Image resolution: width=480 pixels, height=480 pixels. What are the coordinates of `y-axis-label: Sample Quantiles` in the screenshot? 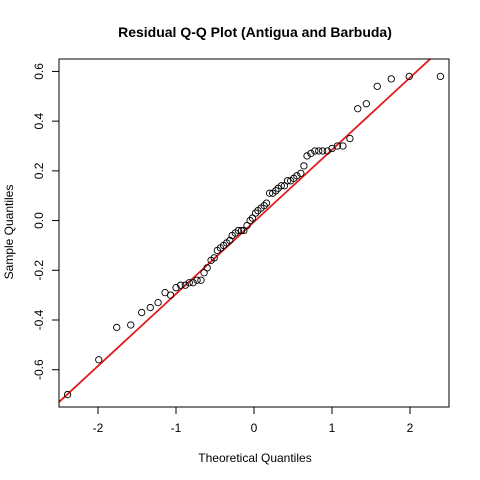 It's located at (9, 232).